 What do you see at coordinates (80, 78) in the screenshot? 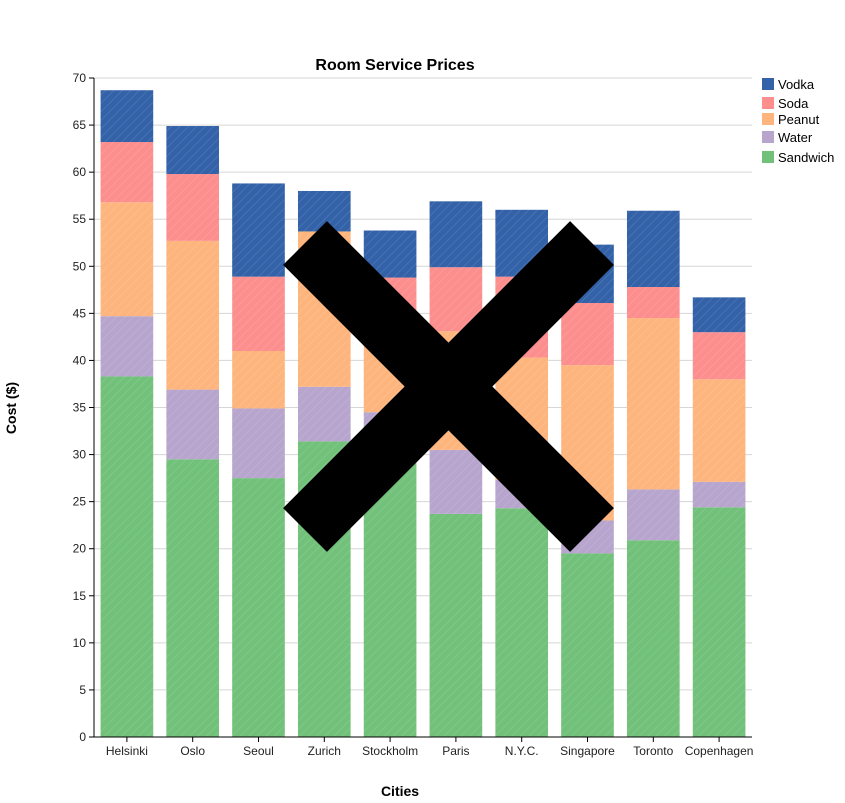
I see `y-tick-label: 70` at bounding box center [80, 78].